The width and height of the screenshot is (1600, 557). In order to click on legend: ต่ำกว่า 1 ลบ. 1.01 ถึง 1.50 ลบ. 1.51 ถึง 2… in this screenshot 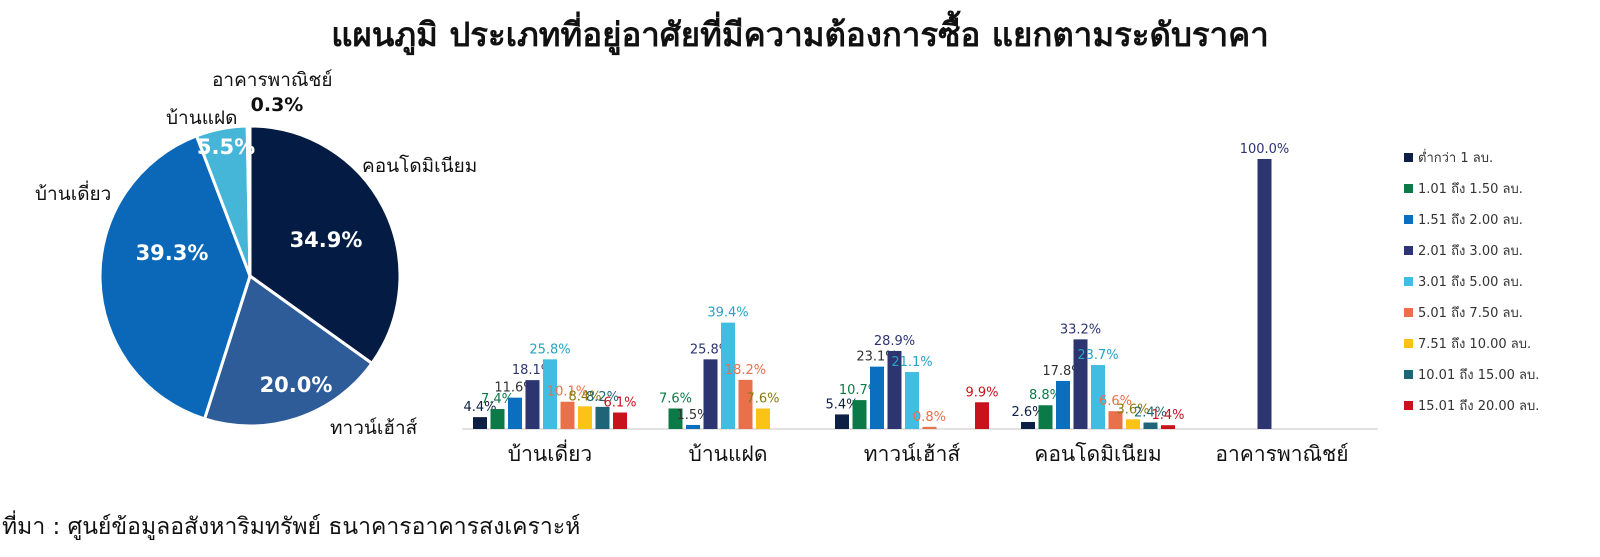, I will do `click(1471, 281)`.